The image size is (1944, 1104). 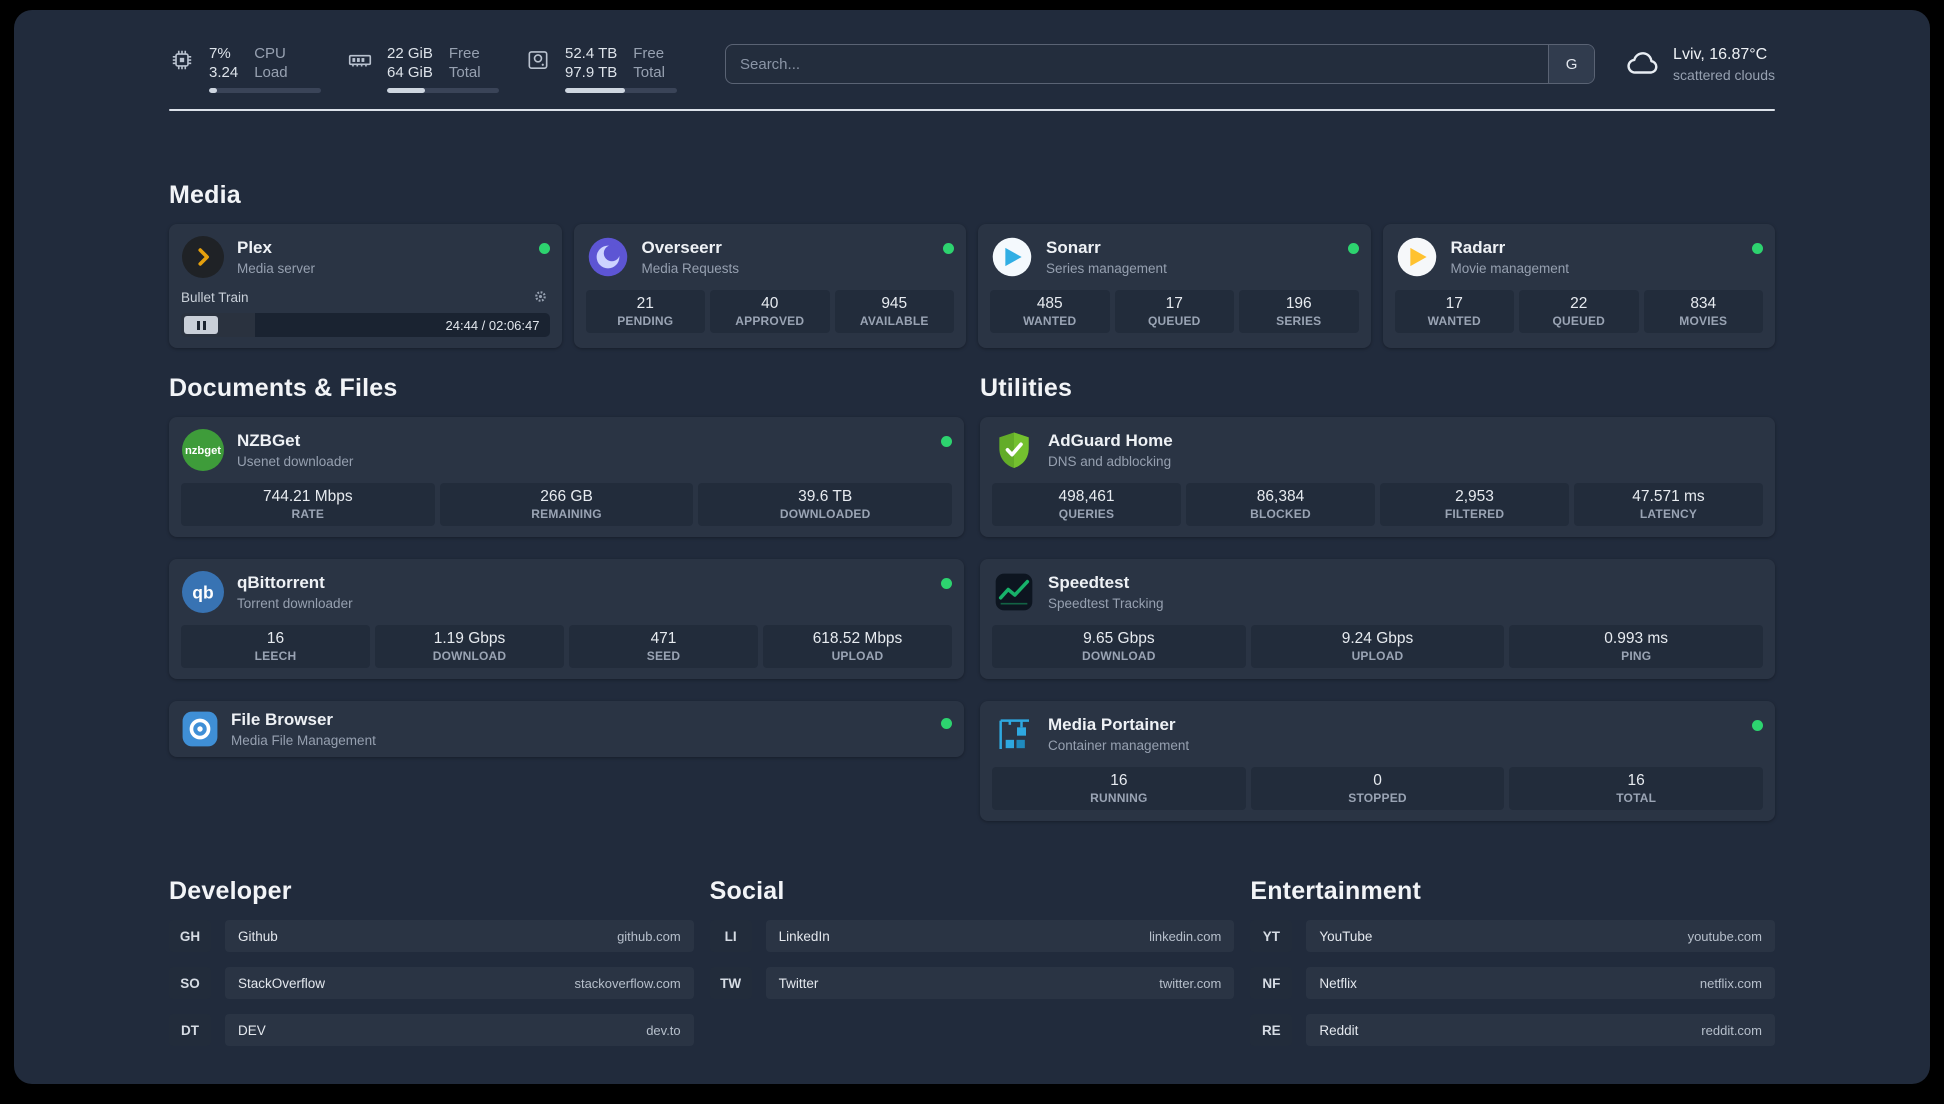 What do you see at coordinates (276, 268) in the screenshot?
I see `service-subtitle: Media server` at bounding box center [276, 268].